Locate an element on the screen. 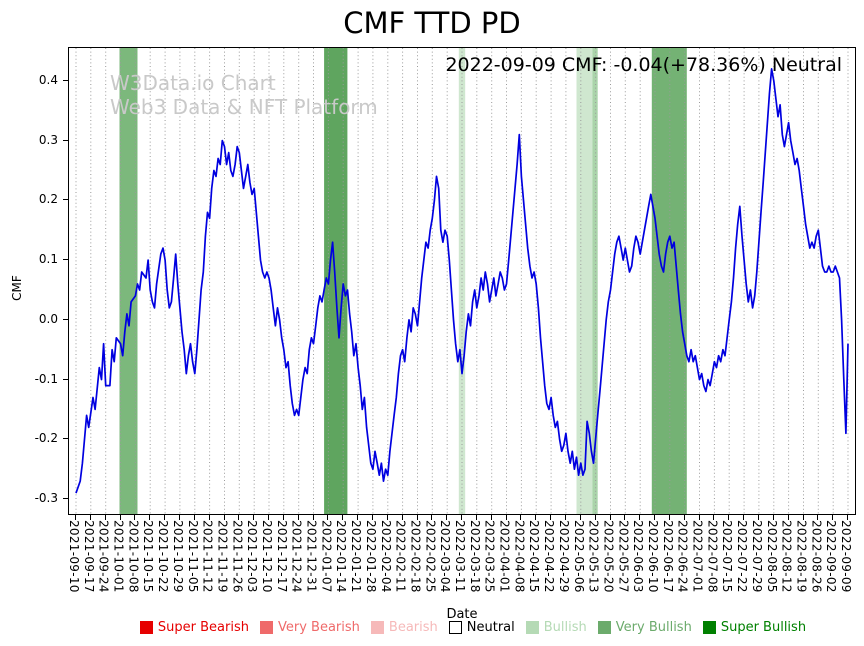 The height and width of the screenshot is (646, 864). x-tick-label: 2022-03-25 is located at coordinates (489, 556).